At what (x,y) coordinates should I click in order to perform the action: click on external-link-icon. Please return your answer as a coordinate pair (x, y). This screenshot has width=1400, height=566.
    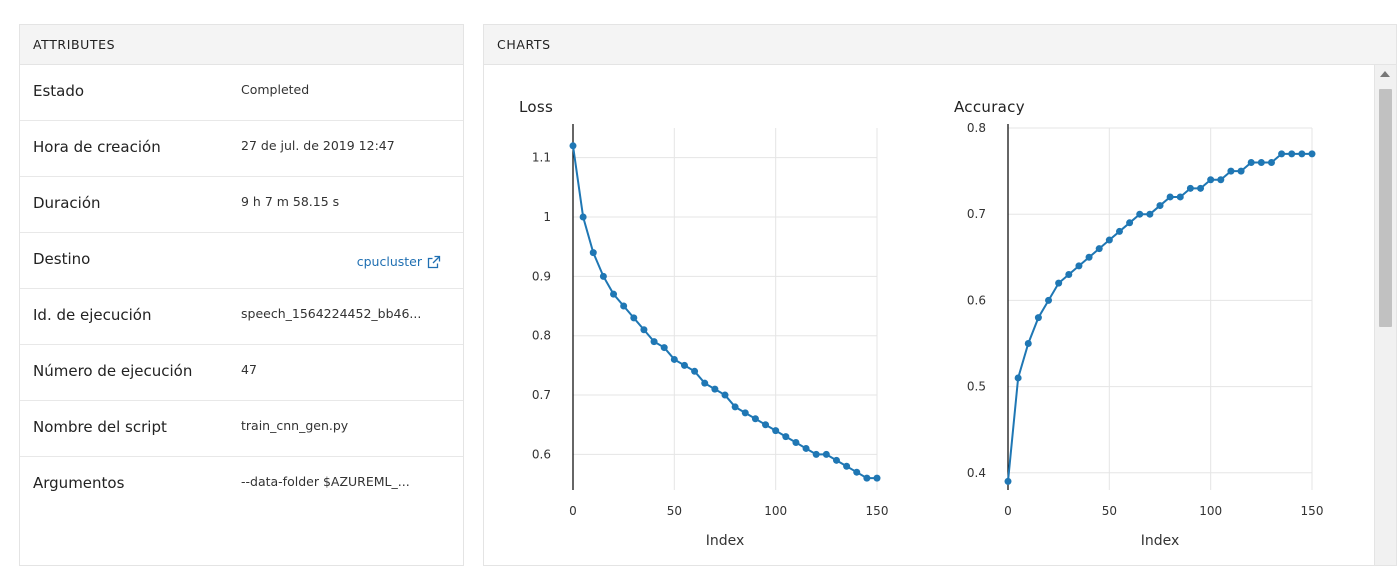
    Looking at the image, I should click on (434, 261).